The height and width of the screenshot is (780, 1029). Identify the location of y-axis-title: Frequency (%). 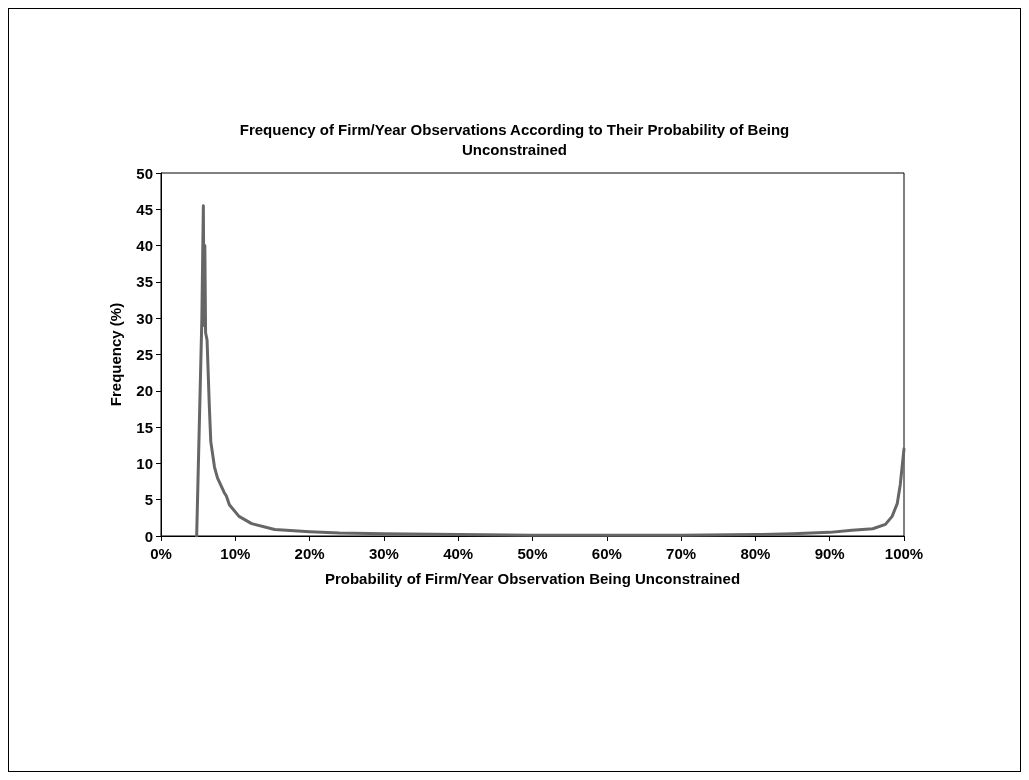
(115, 354).